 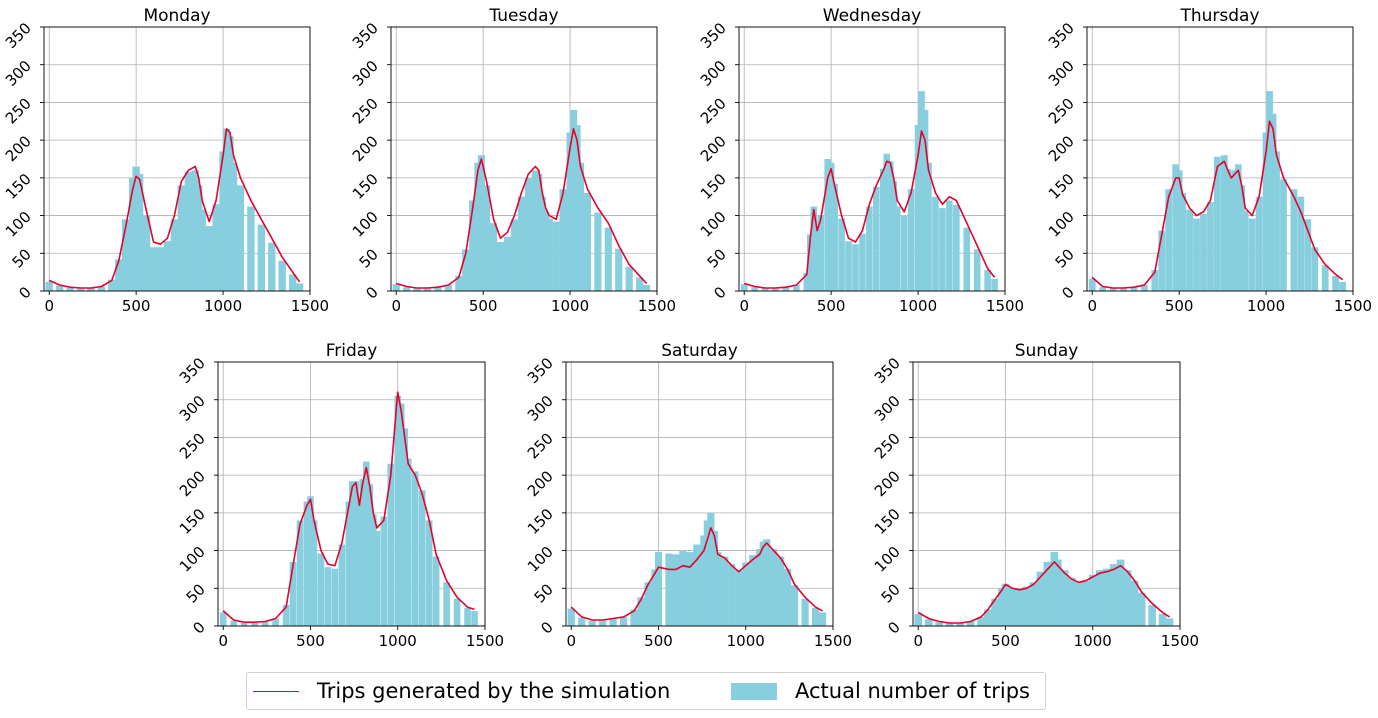 What do you see at coordinates (540, 446) in the screenshot?
I see `y-tick-label: 250` at bounding box center [540, 446].